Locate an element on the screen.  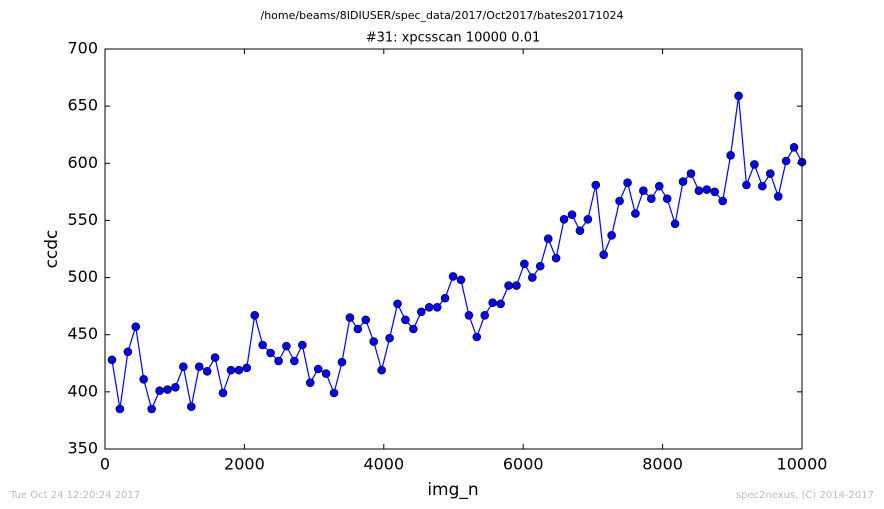
chart-title: #31: xpcsscan 10000 0.01 is located at coordinates (453, 38).